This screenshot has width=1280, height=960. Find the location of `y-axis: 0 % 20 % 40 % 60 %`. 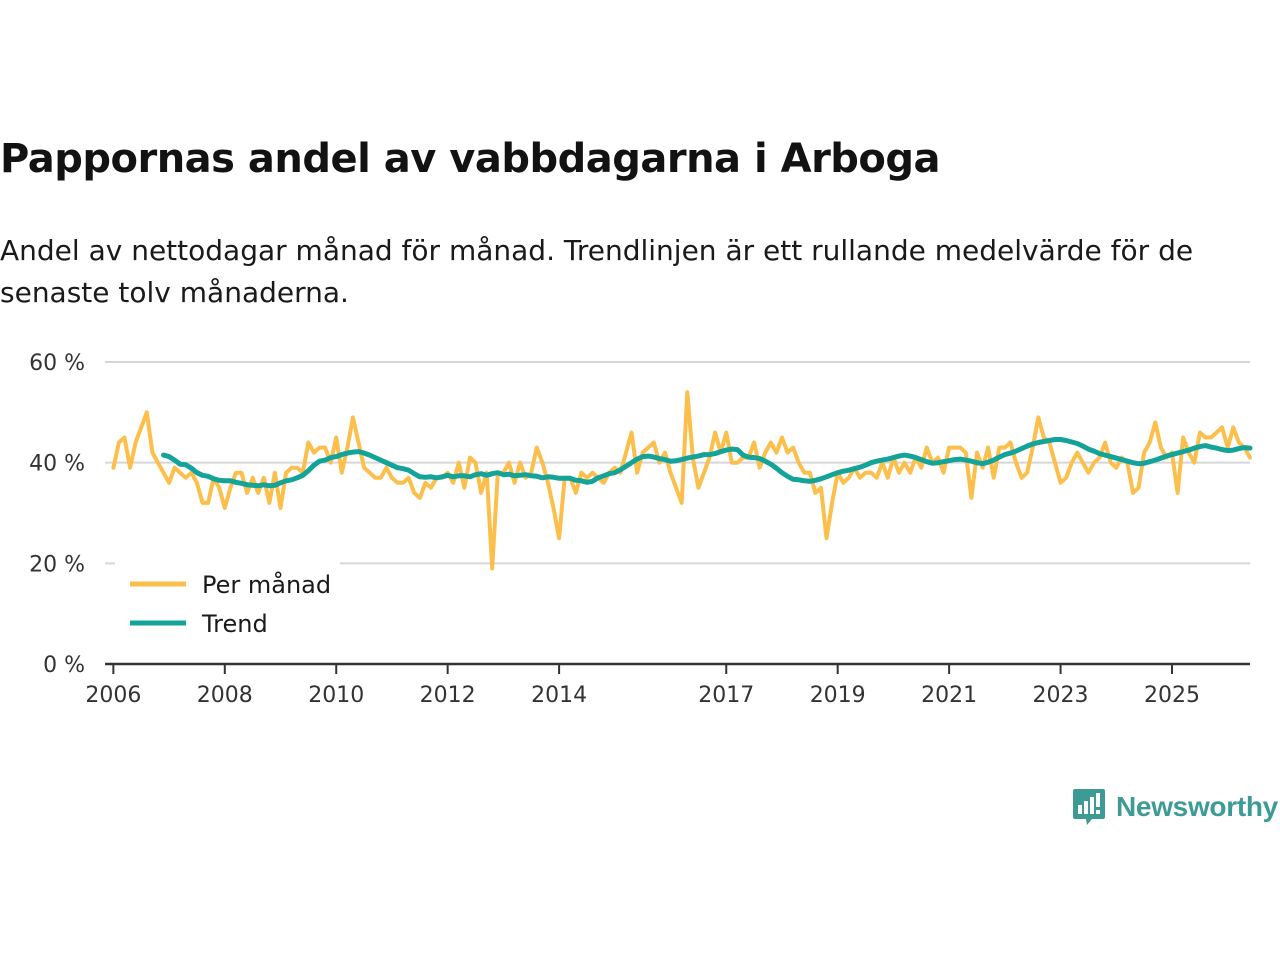

y-axis: 0 % 20 % 40 % 60 % is located at coordinates (57, 514).